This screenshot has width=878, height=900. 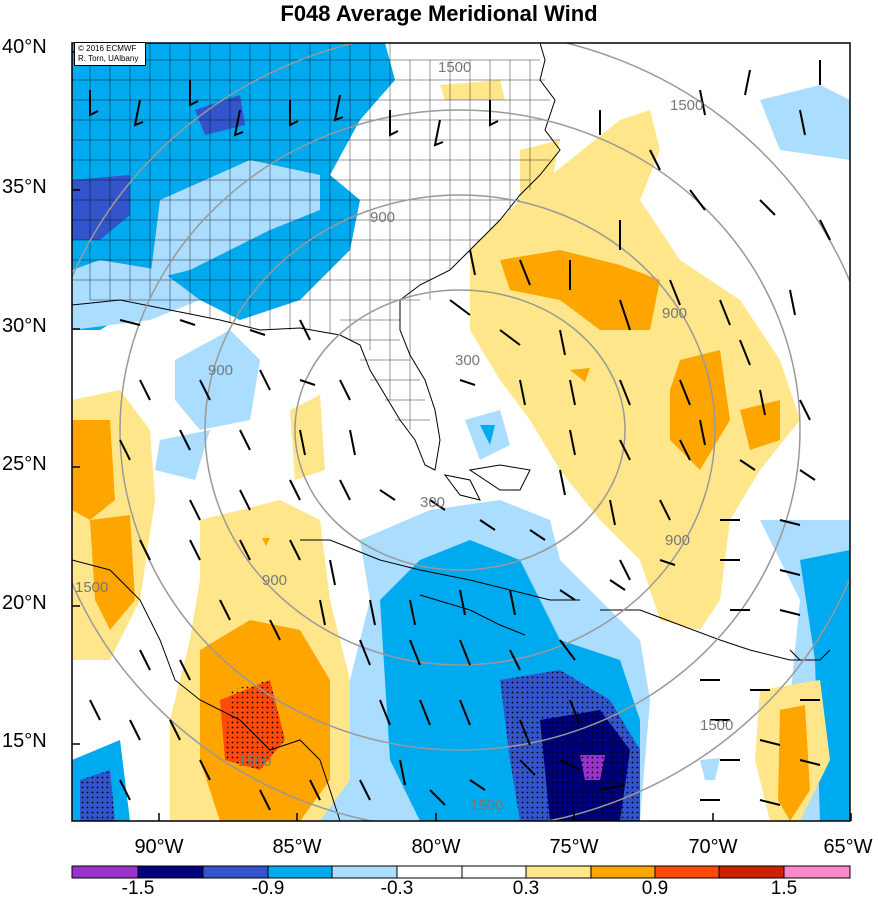 I want to click on lon-label: 75°W, so click(x=574, y=847).